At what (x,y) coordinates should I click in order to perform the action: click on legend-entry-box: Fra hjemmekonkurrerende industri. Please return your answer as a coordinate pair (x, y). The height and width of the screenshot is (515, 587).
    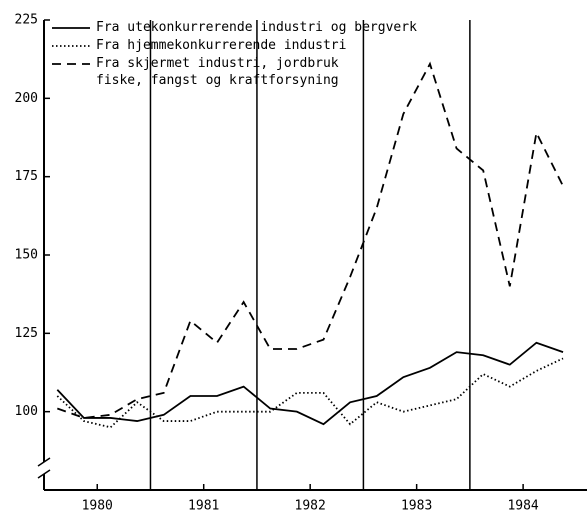
    Looking at the image, I should click on (221, 45).